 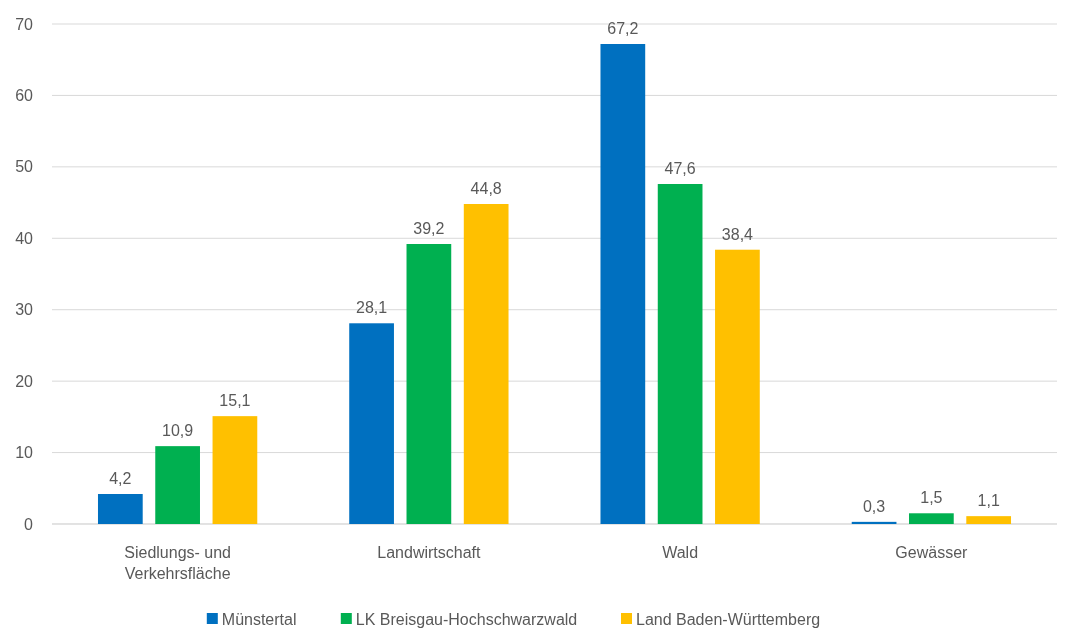 What do you see at coordinates (24, 167) in the screenshot?
I see `y-tick-label: 50` at bounding box center [24, 167].